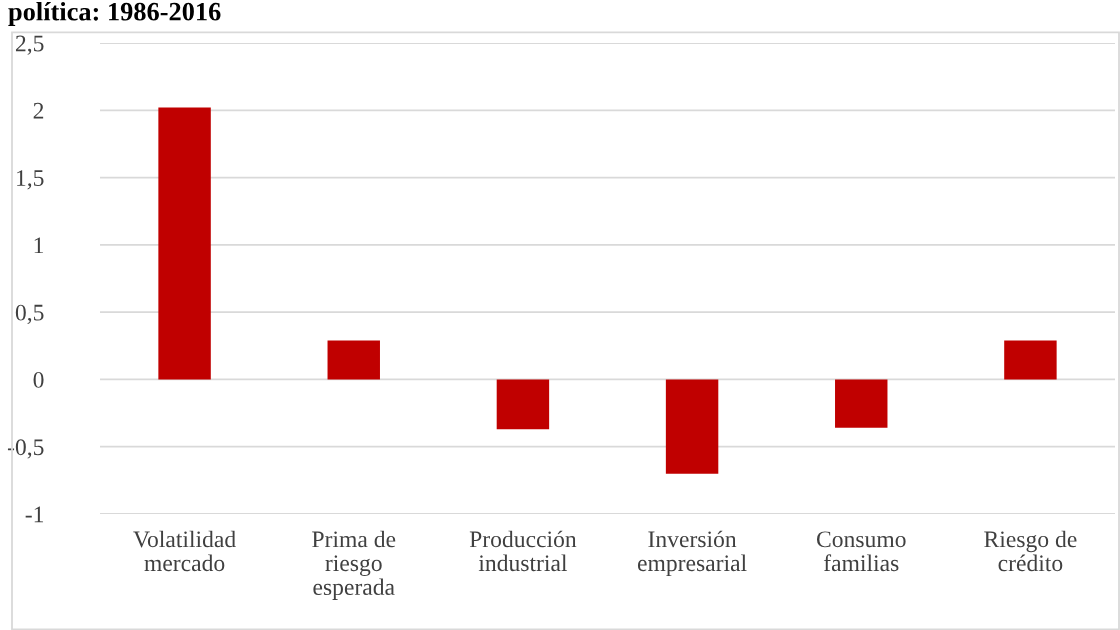 This screenshot has width=1120, height=630. Describe the element at coordinates (114, 14) in the screenshot. I see `chart-title: política: 1986-2016` at that location.